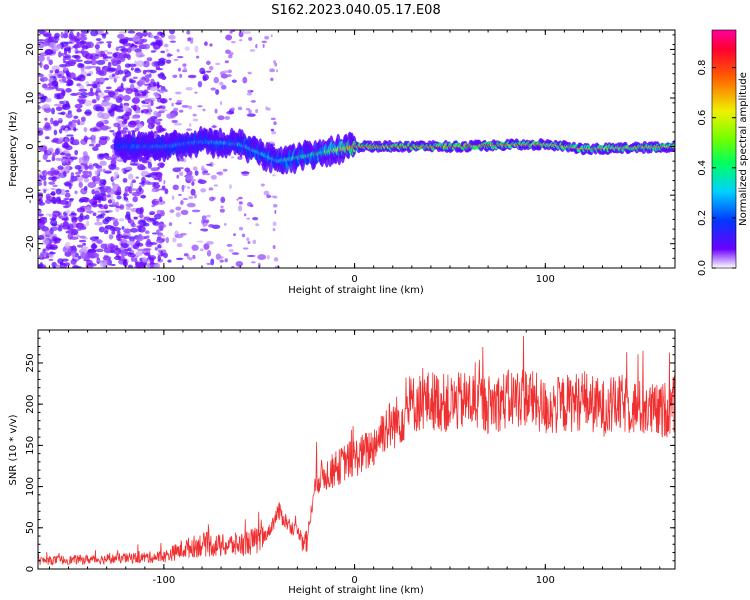 This screenshot has width=750, height=600. Describe the element at coordinates (355, 10) in the screenshot. I see `figure-title: S162.2023.040.05.17.E08` at that location.